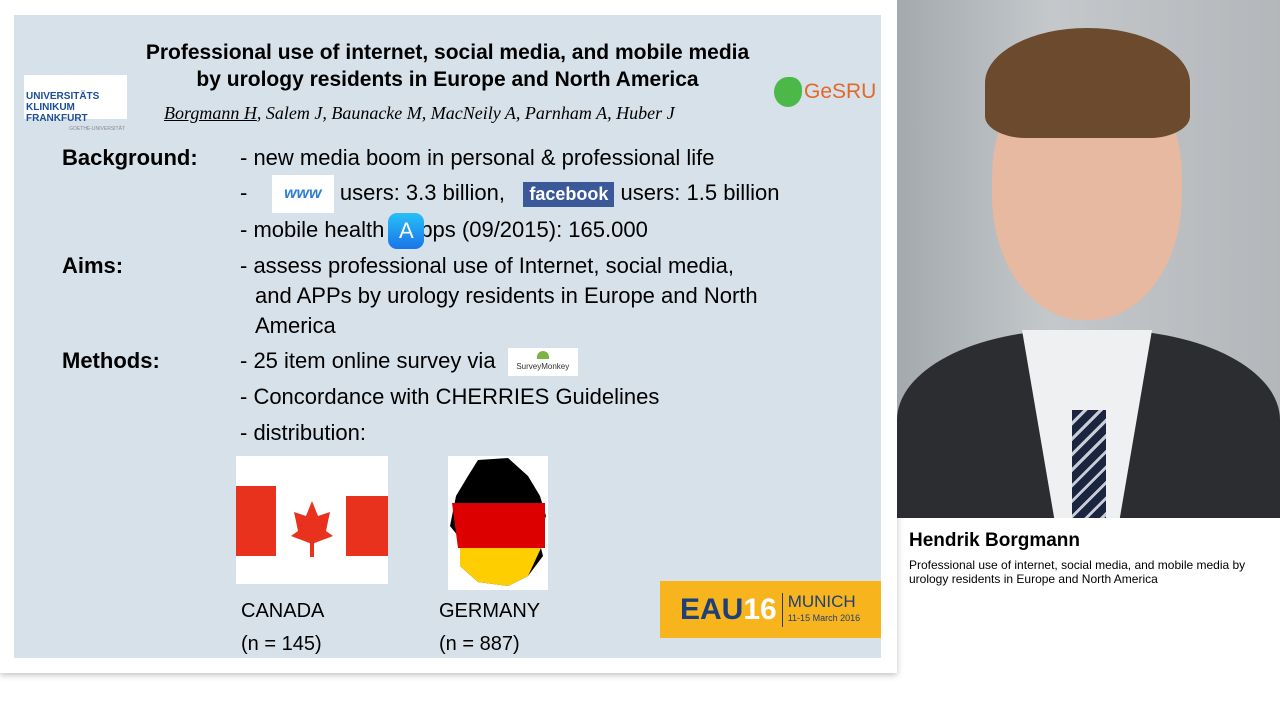 The height and width of the screenshot is (720, 1280). Describe the element at coordinates (825, 92) in the screenshot. I see `gesru-logo: GeSRU` at that location.